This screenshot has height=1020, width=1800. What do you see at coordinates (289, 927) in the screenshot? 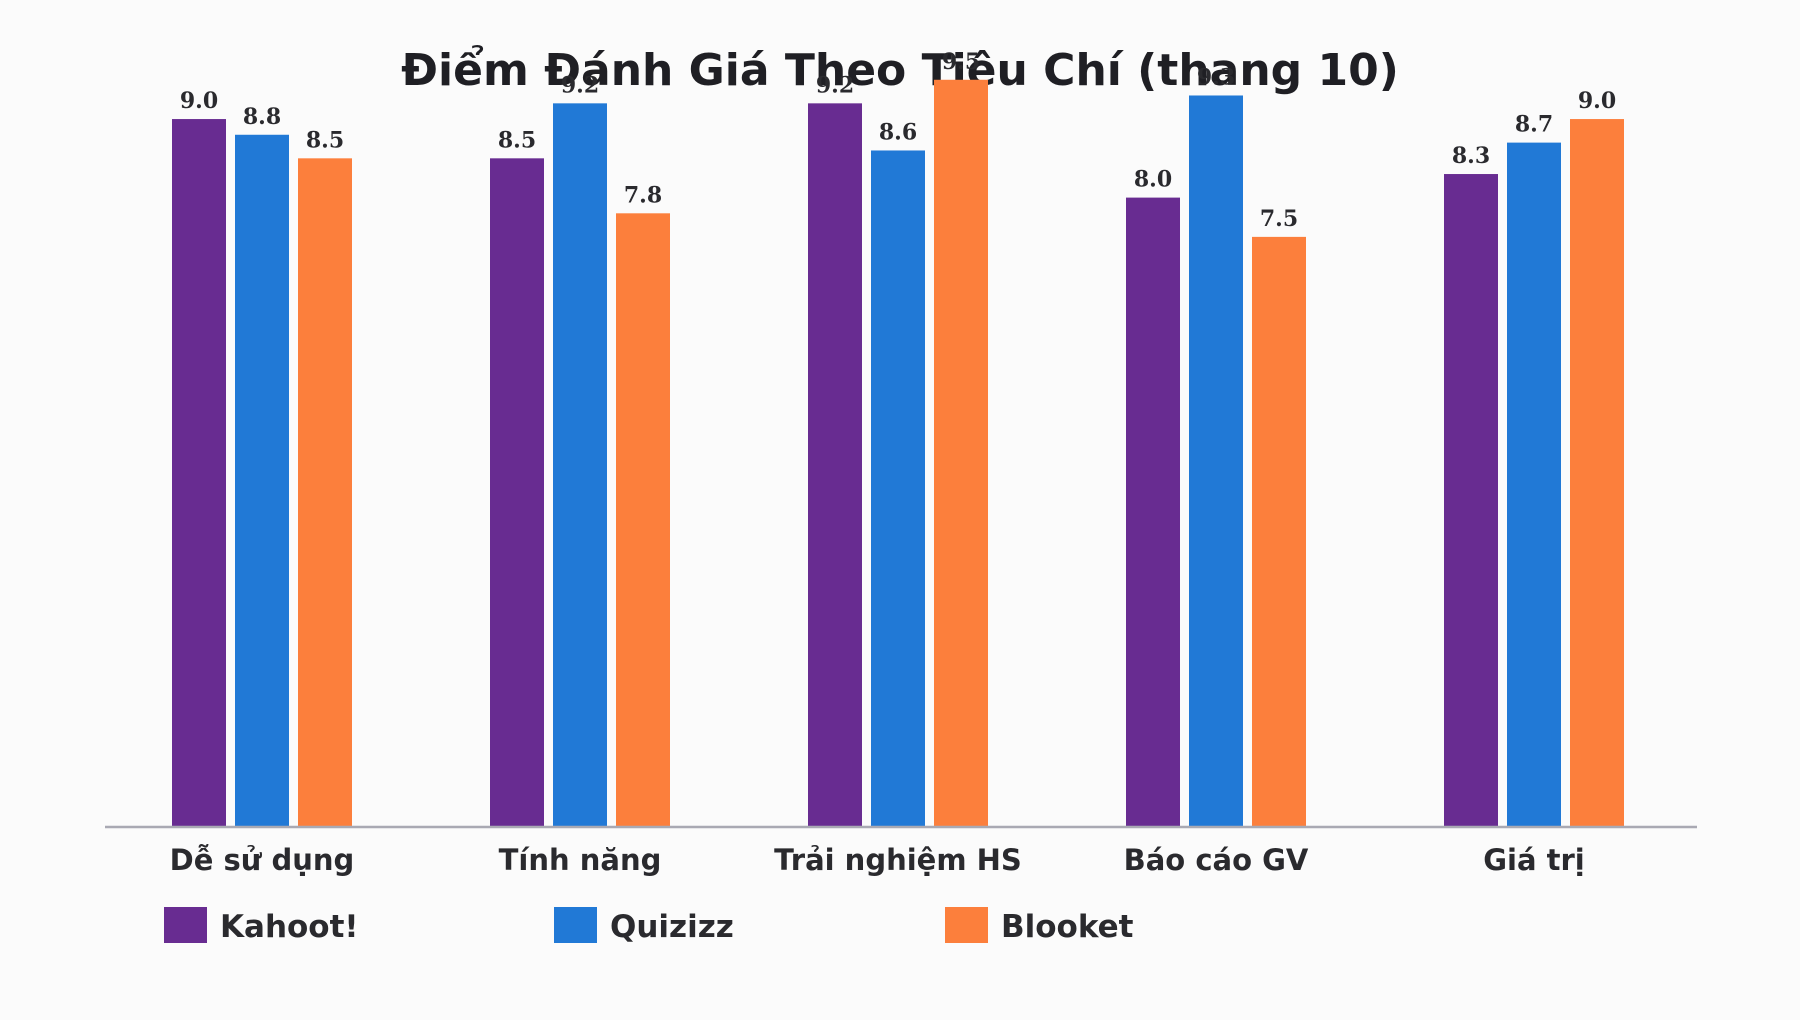
I see `legend-label: Kahoot!` at bounding box center [289, 927].